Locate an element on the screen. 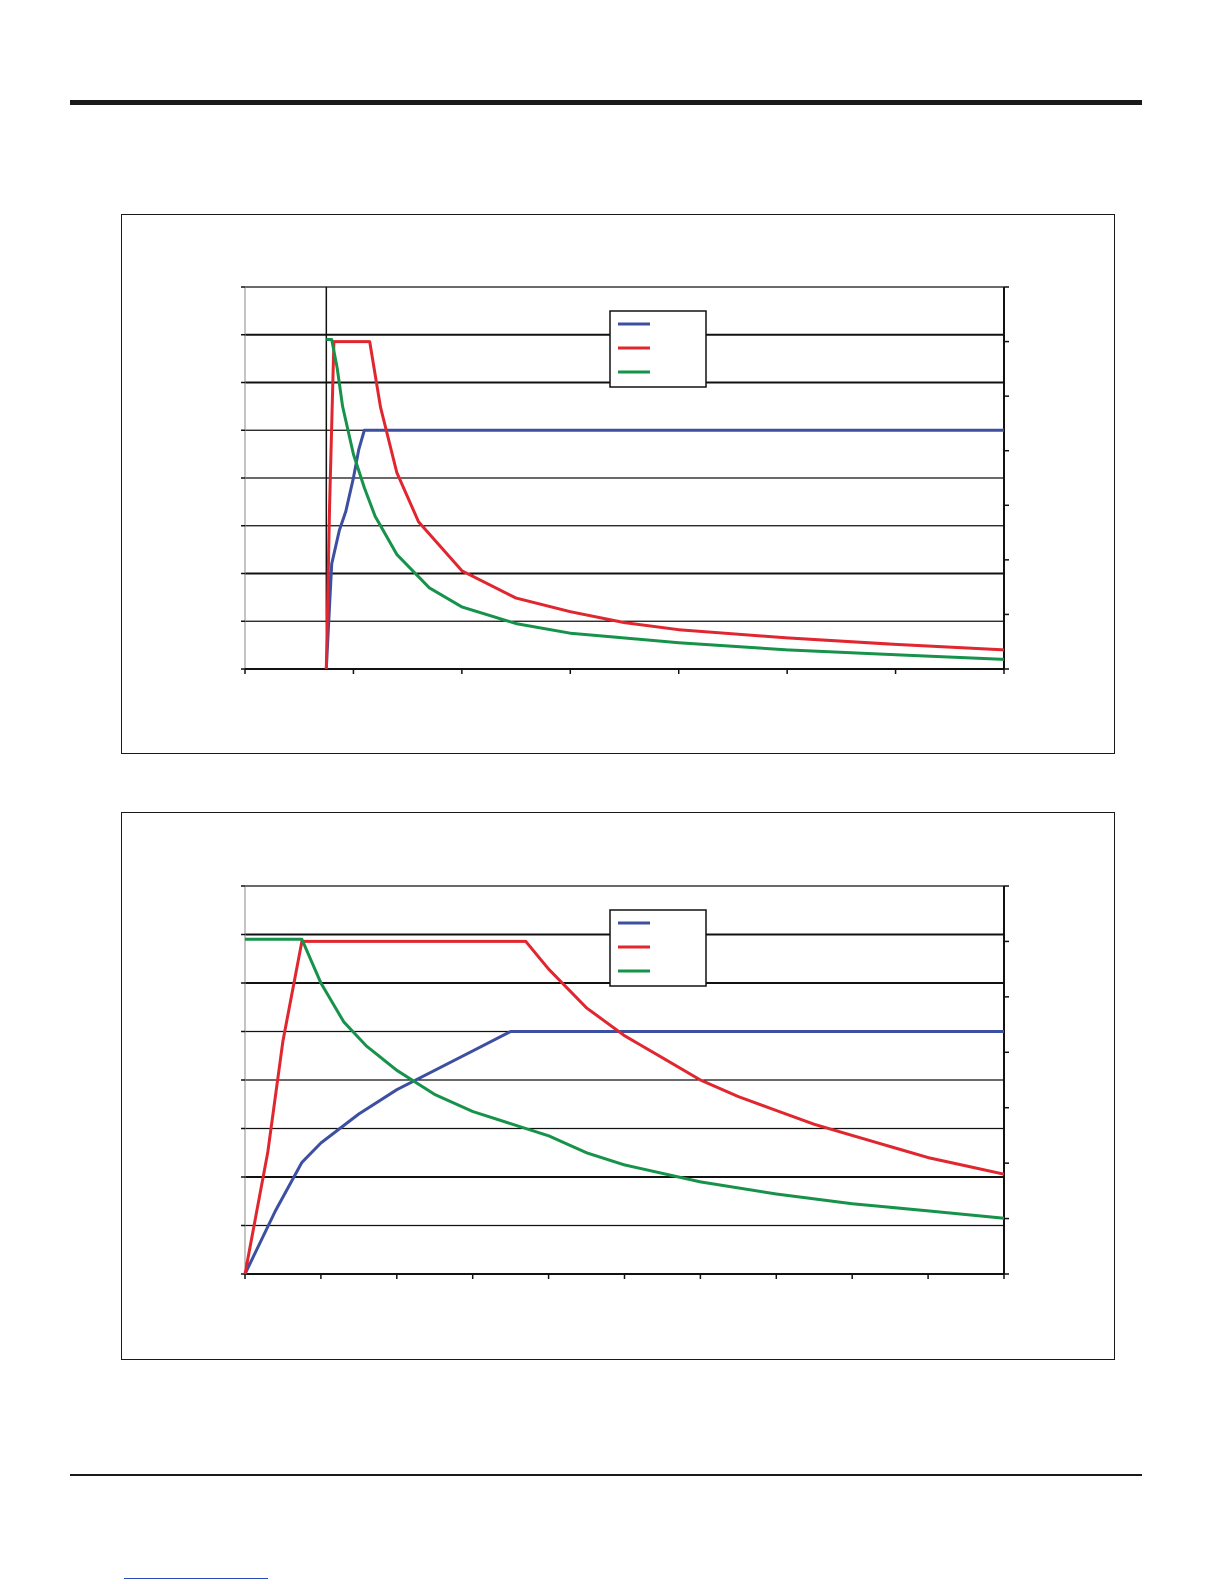 The image size is (1224, 1584). footer-link-underline is located at coordinates (196, 1578).